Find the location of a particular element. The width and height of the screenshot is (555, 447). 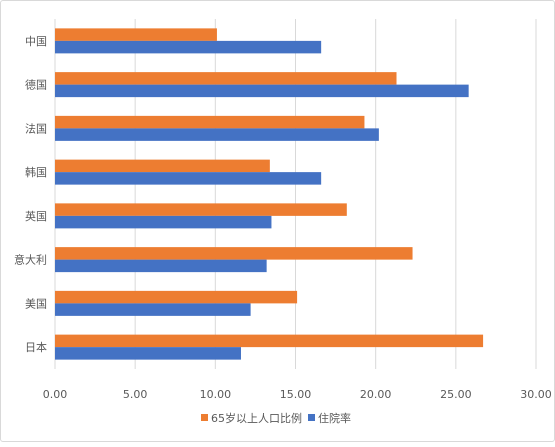

x-tick-label: 15.00 is located at coordinates (296, 394).